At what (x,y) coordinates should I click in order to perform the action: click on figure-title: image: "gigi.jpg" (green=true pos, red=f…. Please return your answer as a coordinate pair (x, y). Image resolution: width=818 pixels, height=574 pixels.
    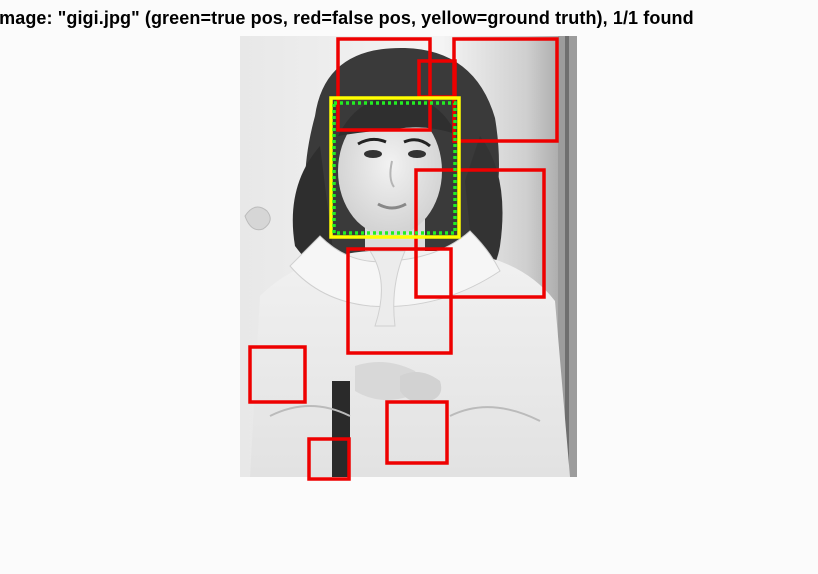
    Looking at the image, I should click on (347, 18).